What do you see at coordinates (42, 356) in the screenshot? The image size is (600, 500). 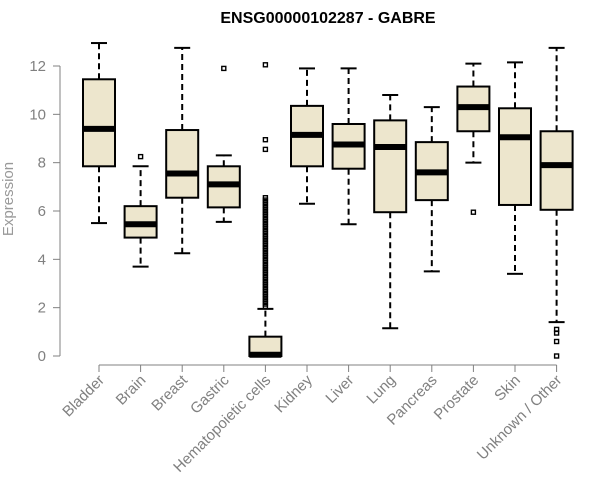 I see `y-tick-label: 0` at bounding box center [42, 356].